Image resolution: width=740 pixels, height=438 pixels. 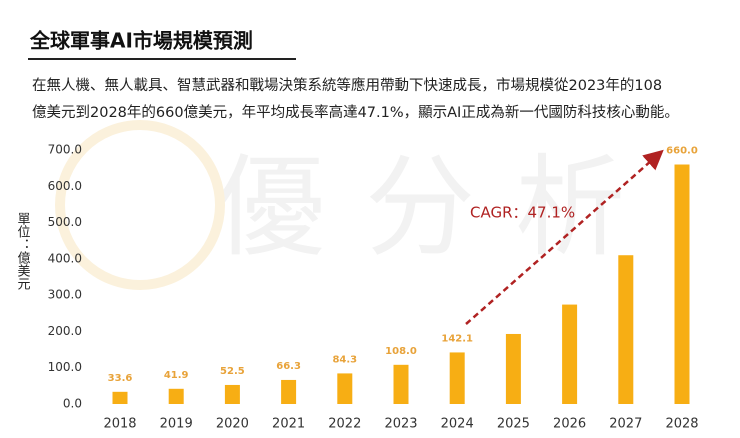 What do you see at coordinates (682, 151) in the screenshot?
I see `value-label: 660.0` at bounding box center [682, 151].